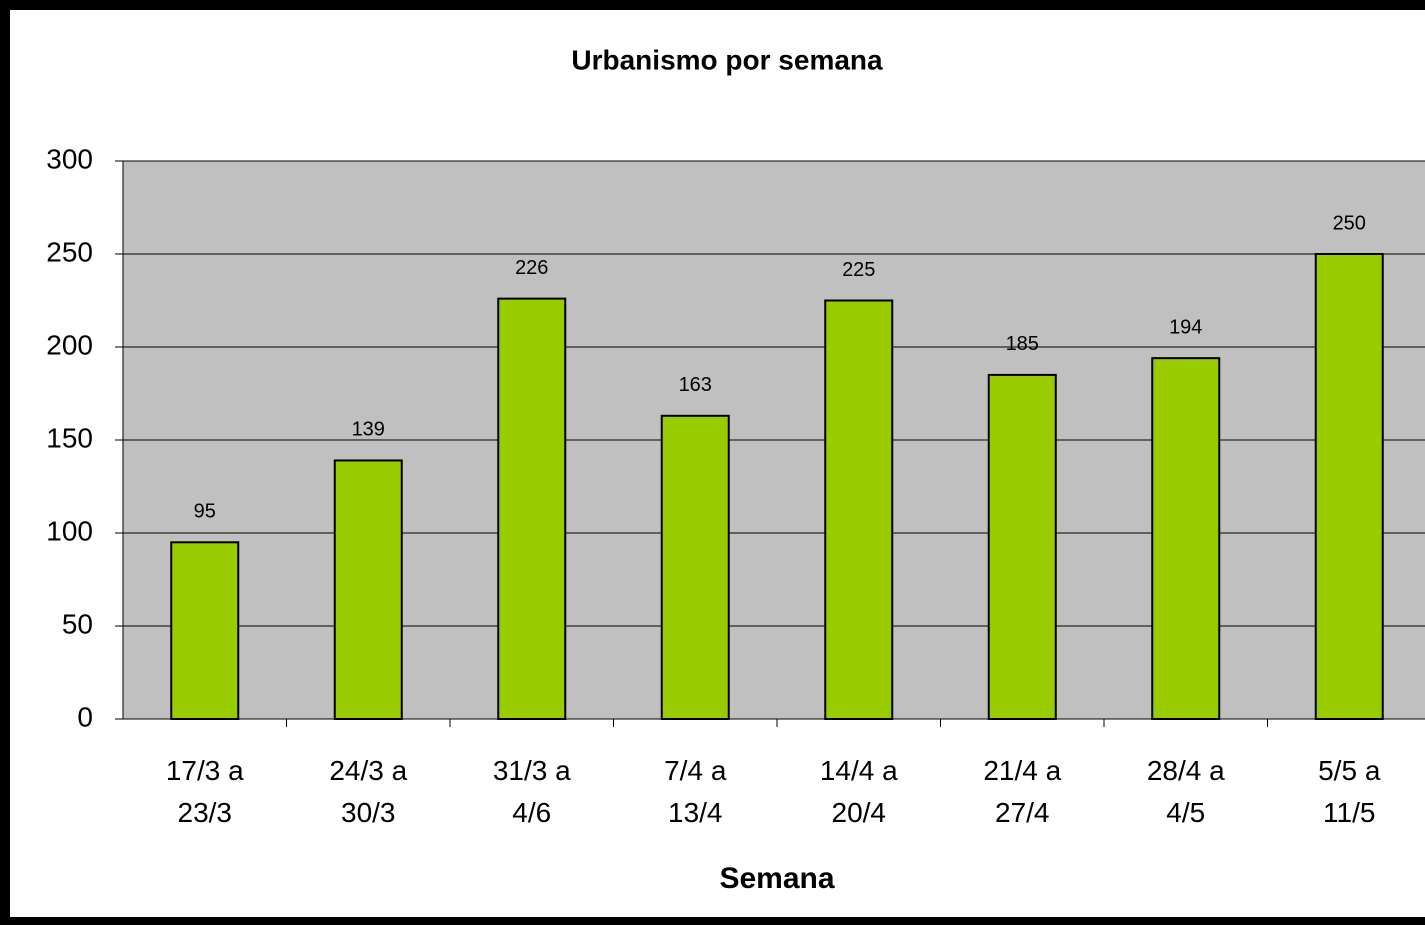 Image resolution: width=1425 pixels, height=925 pixels. Describe the element at coordinates (368, 791) in the screenshot. I see `x-tick-label: 24/3 a 30/3` at that location.